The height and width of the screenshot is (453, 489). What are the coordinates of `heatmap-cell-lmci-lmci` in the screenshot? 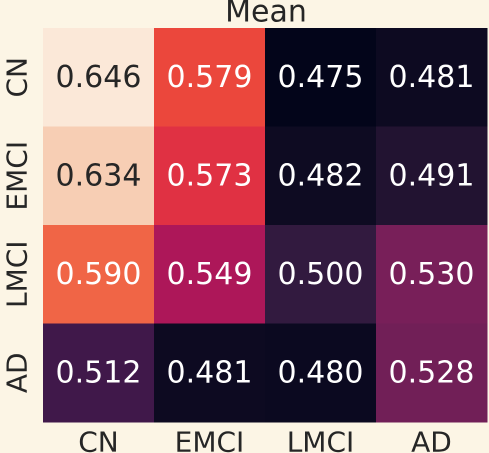 It's located at (321, 274).